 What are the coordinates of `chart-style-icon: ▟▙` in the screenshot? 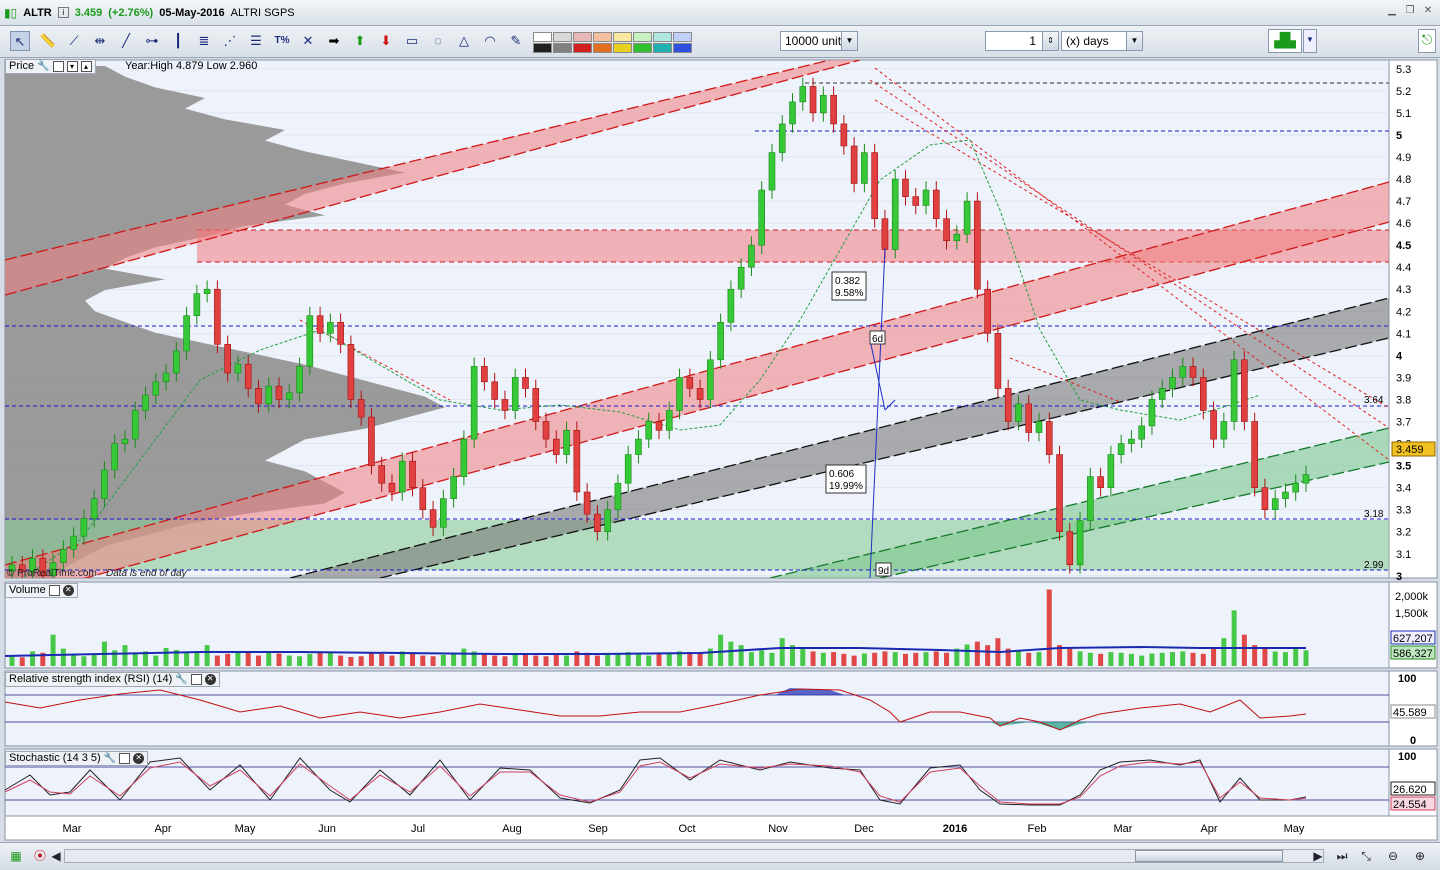 It's located at (1285, 41).